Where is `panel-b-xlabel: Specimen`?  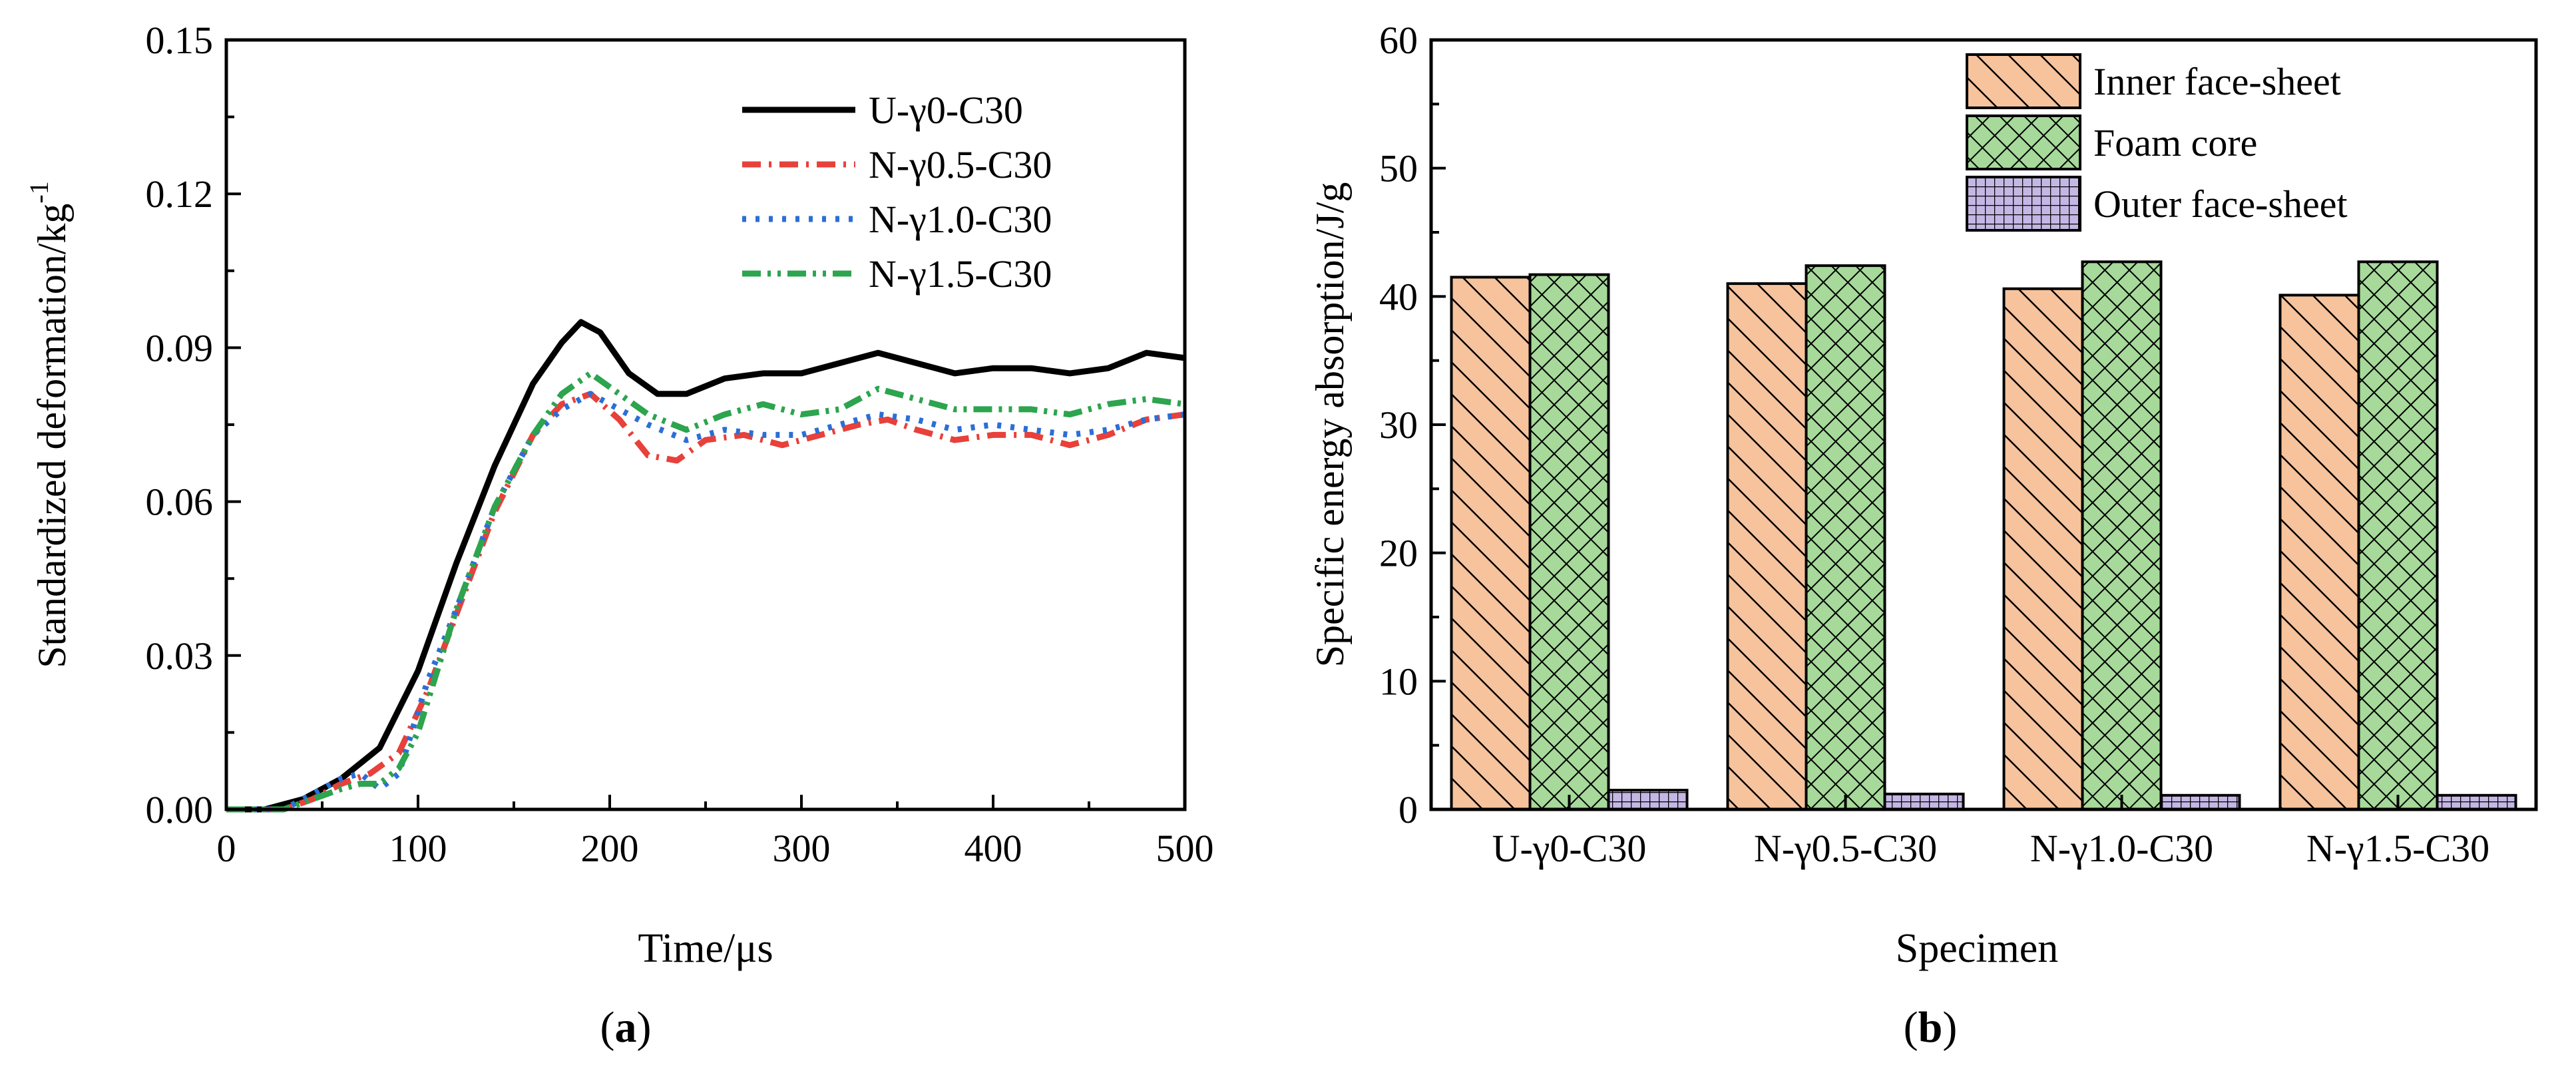 panel-b-xlabel: Specimen is located at coordinates (1977, 948).